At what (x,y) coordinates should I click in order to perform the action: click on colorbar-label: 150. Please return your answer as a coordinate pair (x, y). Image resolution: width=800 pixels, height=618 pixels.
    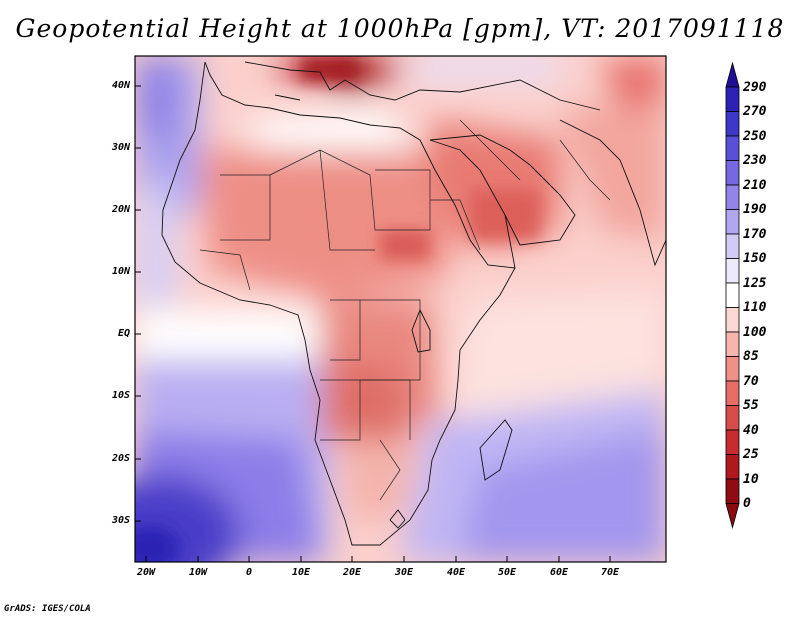
    Looking at the image, I should click on (755, 258).